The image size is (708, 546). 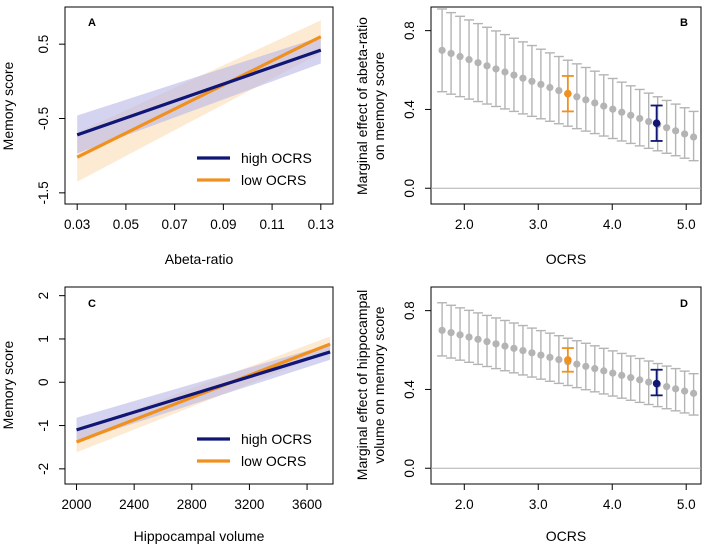 What do you see at coordinates (575, 498) in the screenshot?
I see `panel-d-x-axis: 2.0 3.0 4.0 5.0` at bounding box center [575, 498].